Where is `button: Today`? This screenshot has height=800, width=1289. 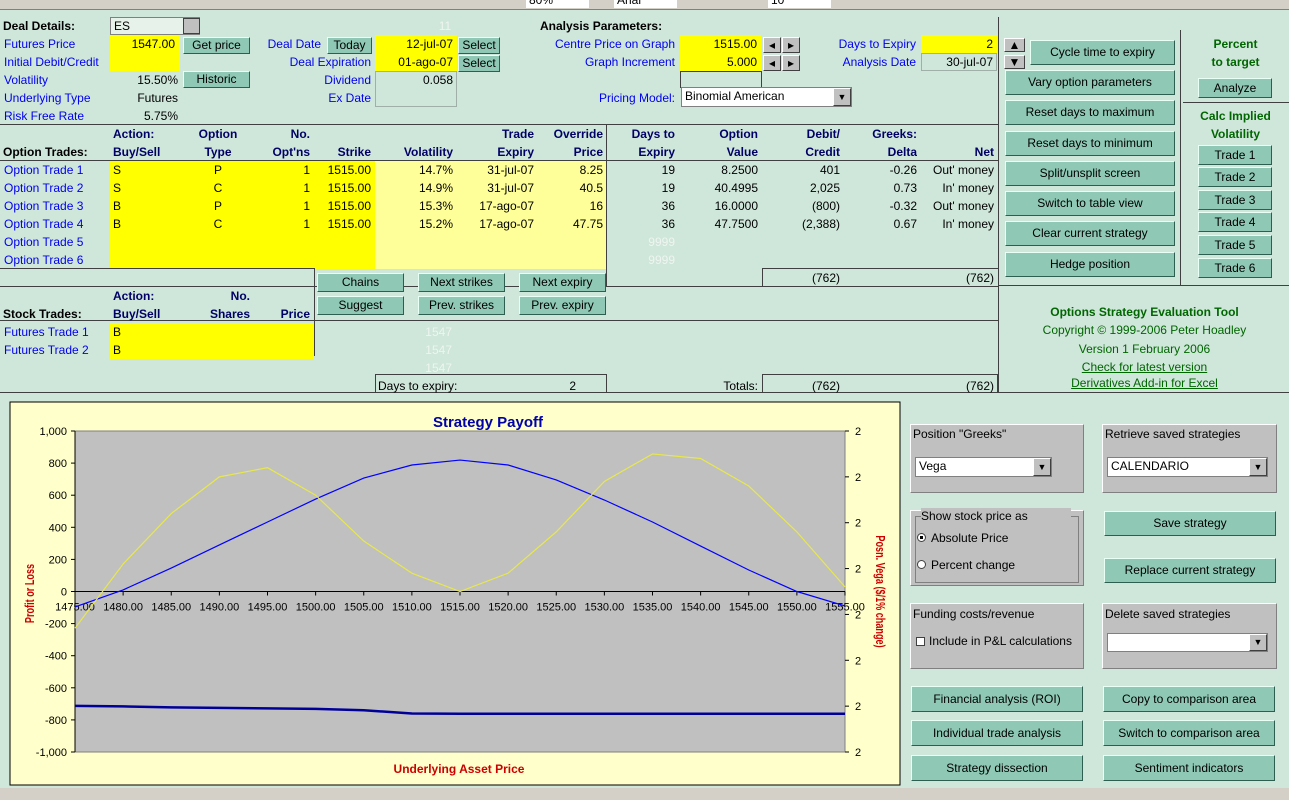 button: Today is located at coordinates (349, 45).